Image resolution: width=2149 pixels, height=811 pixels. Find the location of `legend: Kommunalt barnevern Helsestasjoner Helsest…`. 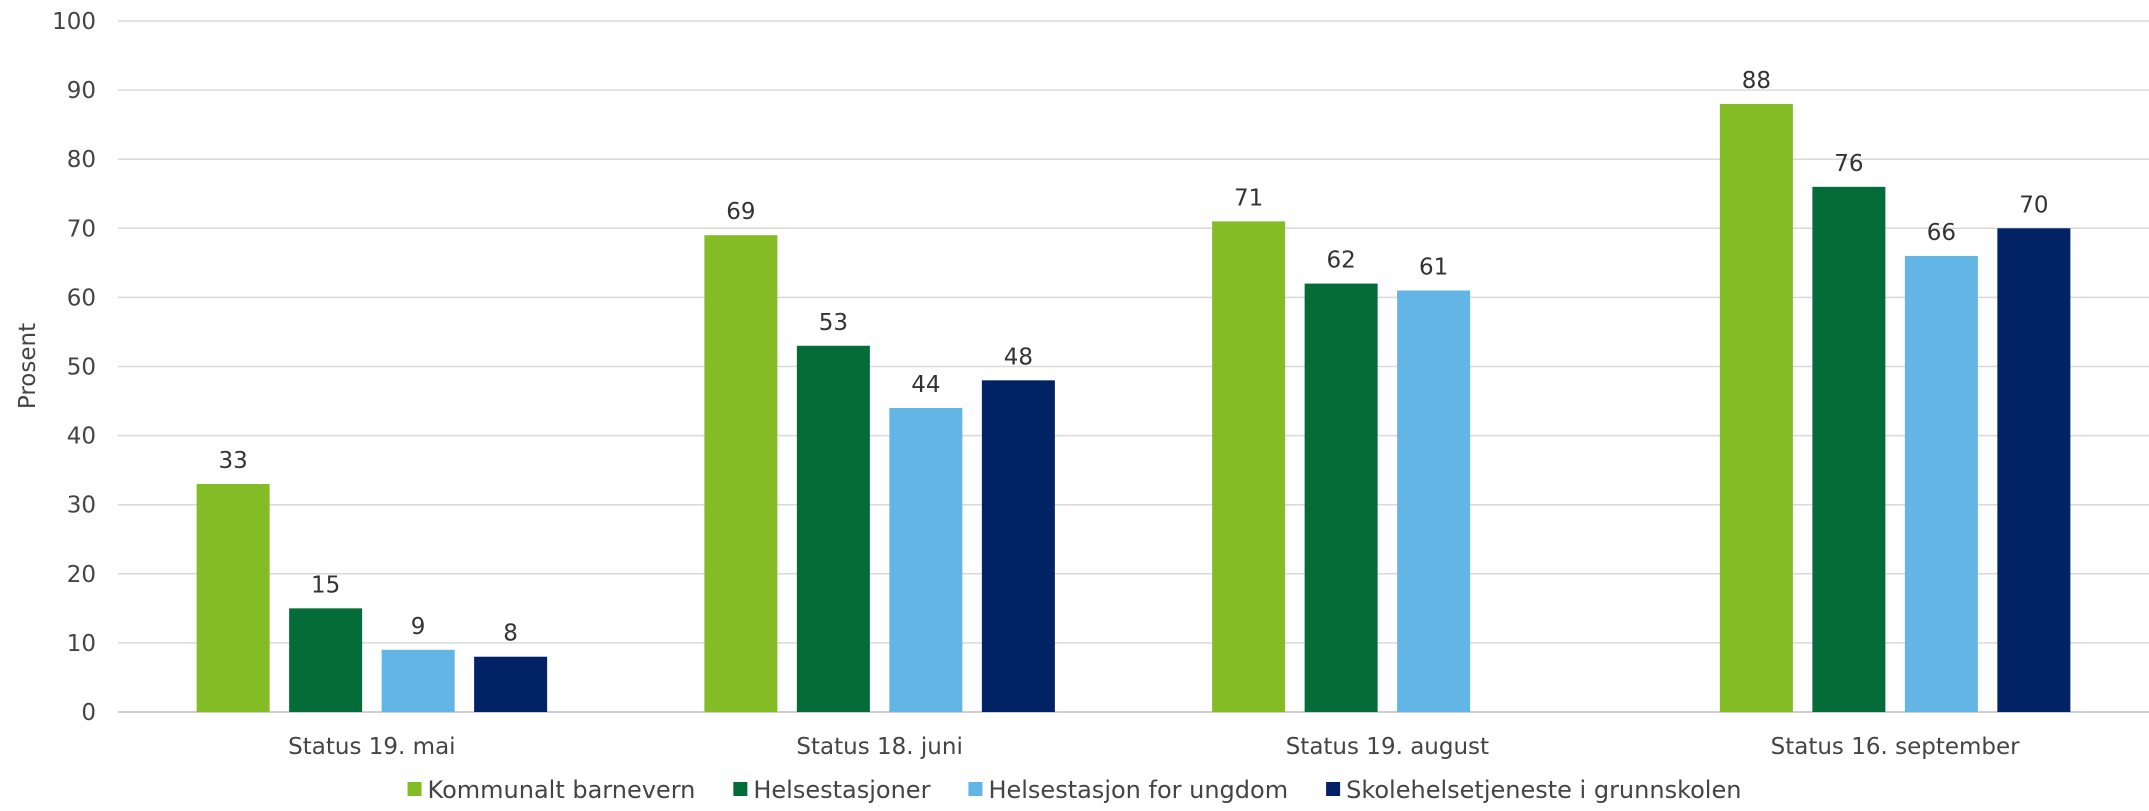

legend: Kommunalt barnevern Helsestasjoner Helsest… is located at coordinates (1074, 790).